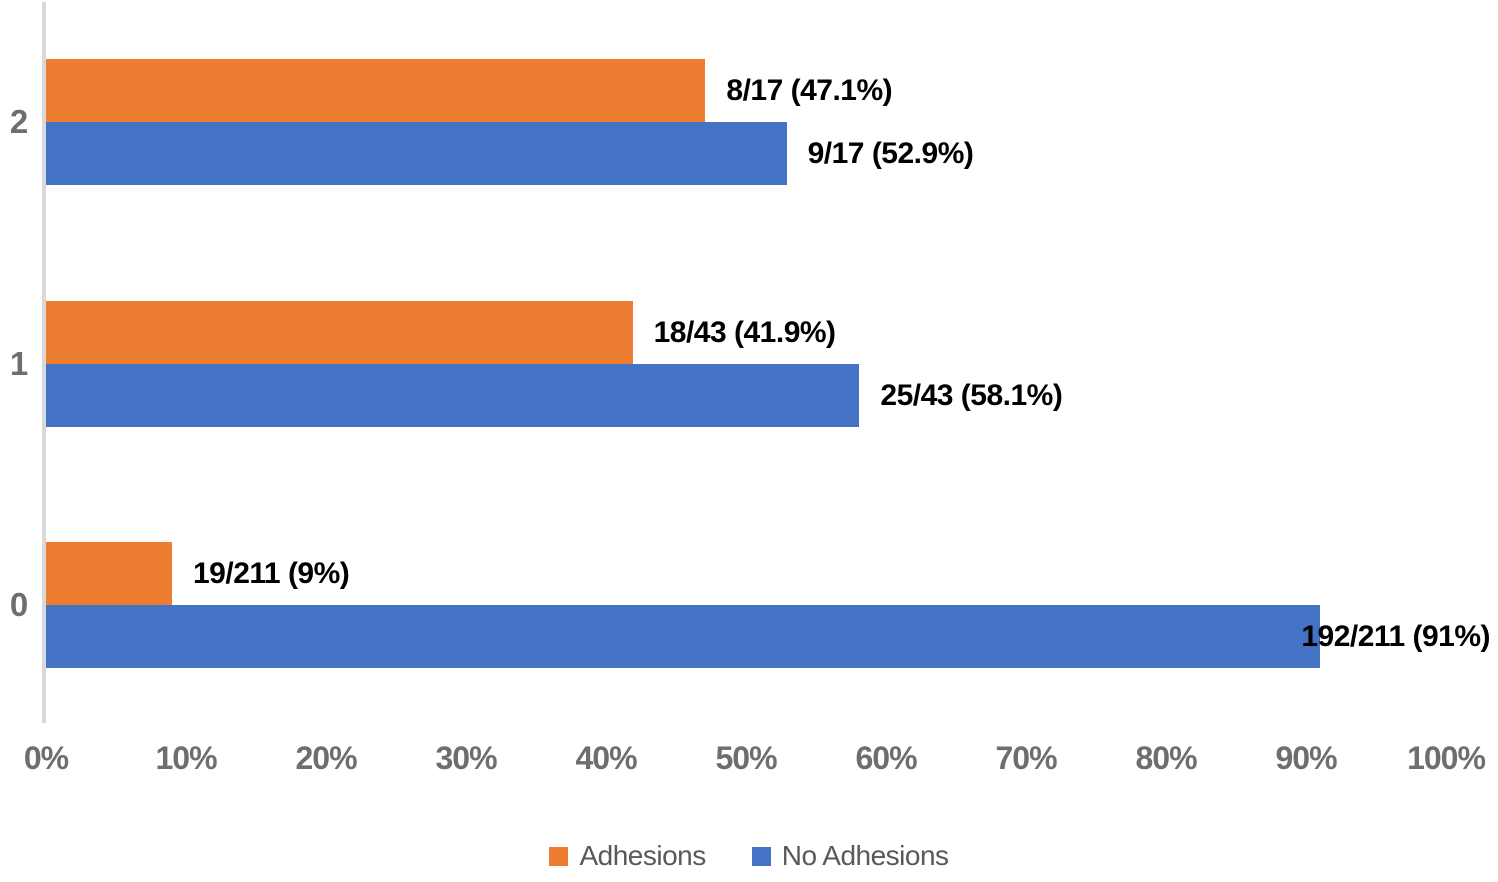  Describe the element at coordinates (1306, 758) in the screenshot. I see `x-tick-label-90pct: 90%` at that location.